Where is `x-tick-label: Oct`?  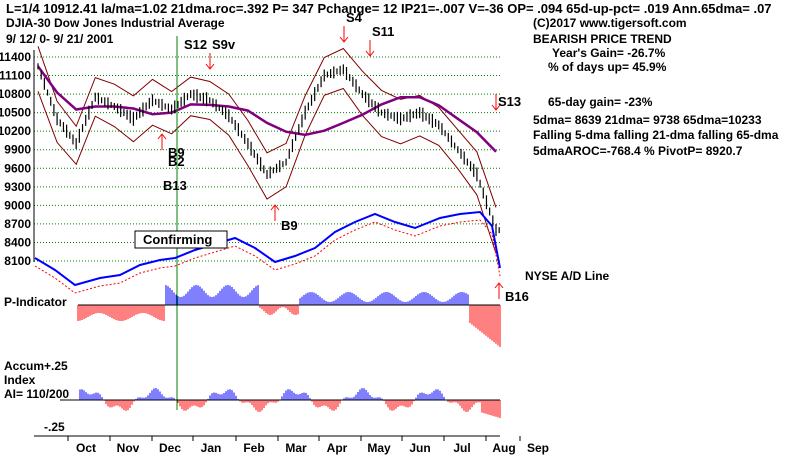 x-tick-label: Oct is located at coordinates (86, 448).